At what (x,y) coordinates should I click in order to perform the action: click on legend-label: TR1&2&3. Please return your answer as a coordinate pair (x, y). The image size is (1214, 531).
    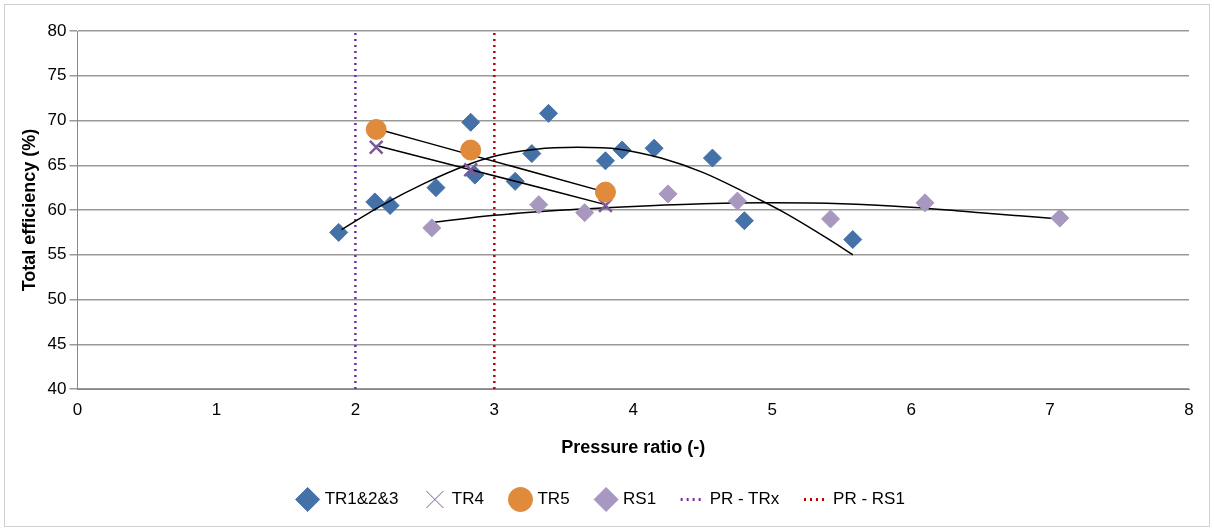
    Looking at the image, I should click on (361, 499).